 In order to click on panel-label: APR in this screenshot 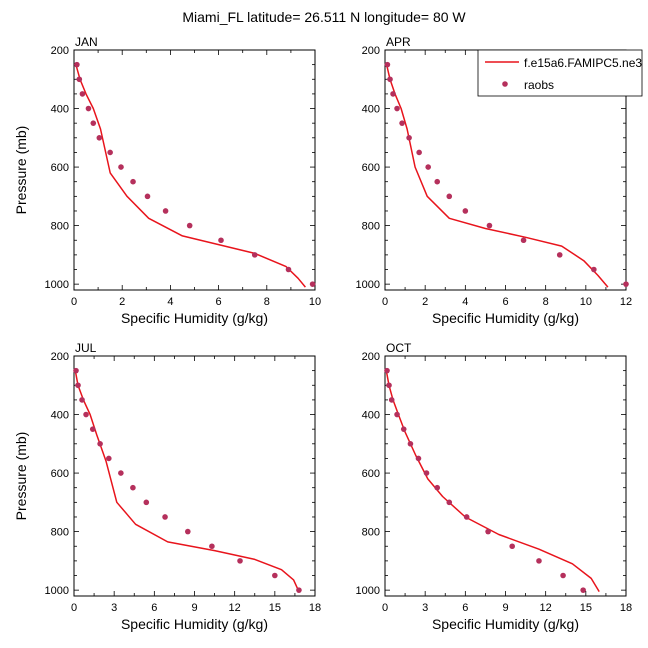, I will do `click(398, 42)`.